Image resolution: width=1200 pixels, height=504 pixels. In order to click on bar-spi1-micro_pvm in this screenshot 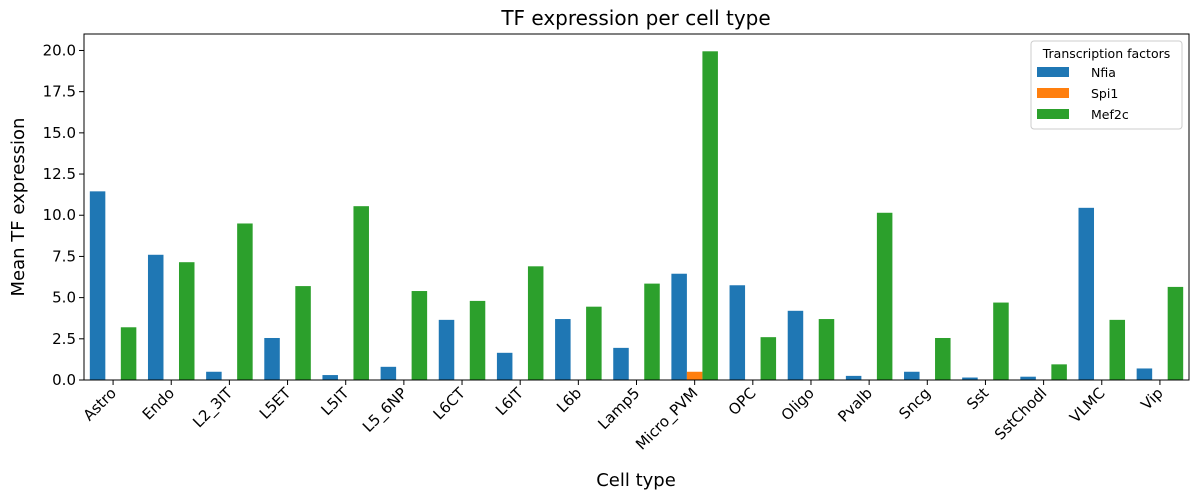, I will do `click(694, 375)`.